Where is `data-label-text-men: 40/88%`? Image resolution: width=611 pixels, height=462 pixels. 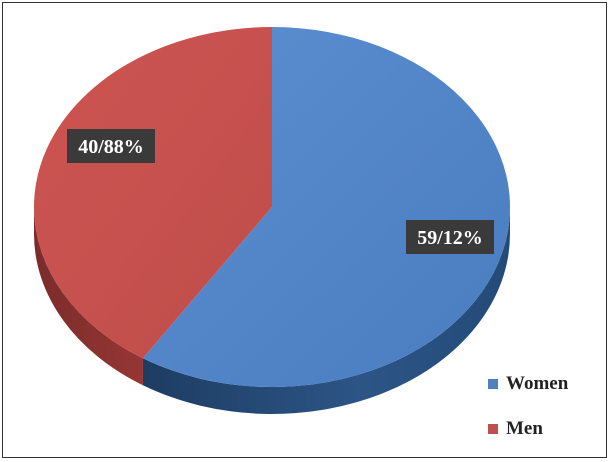 data-label-text-men: 40/88% is located at coordinates (111, 147).